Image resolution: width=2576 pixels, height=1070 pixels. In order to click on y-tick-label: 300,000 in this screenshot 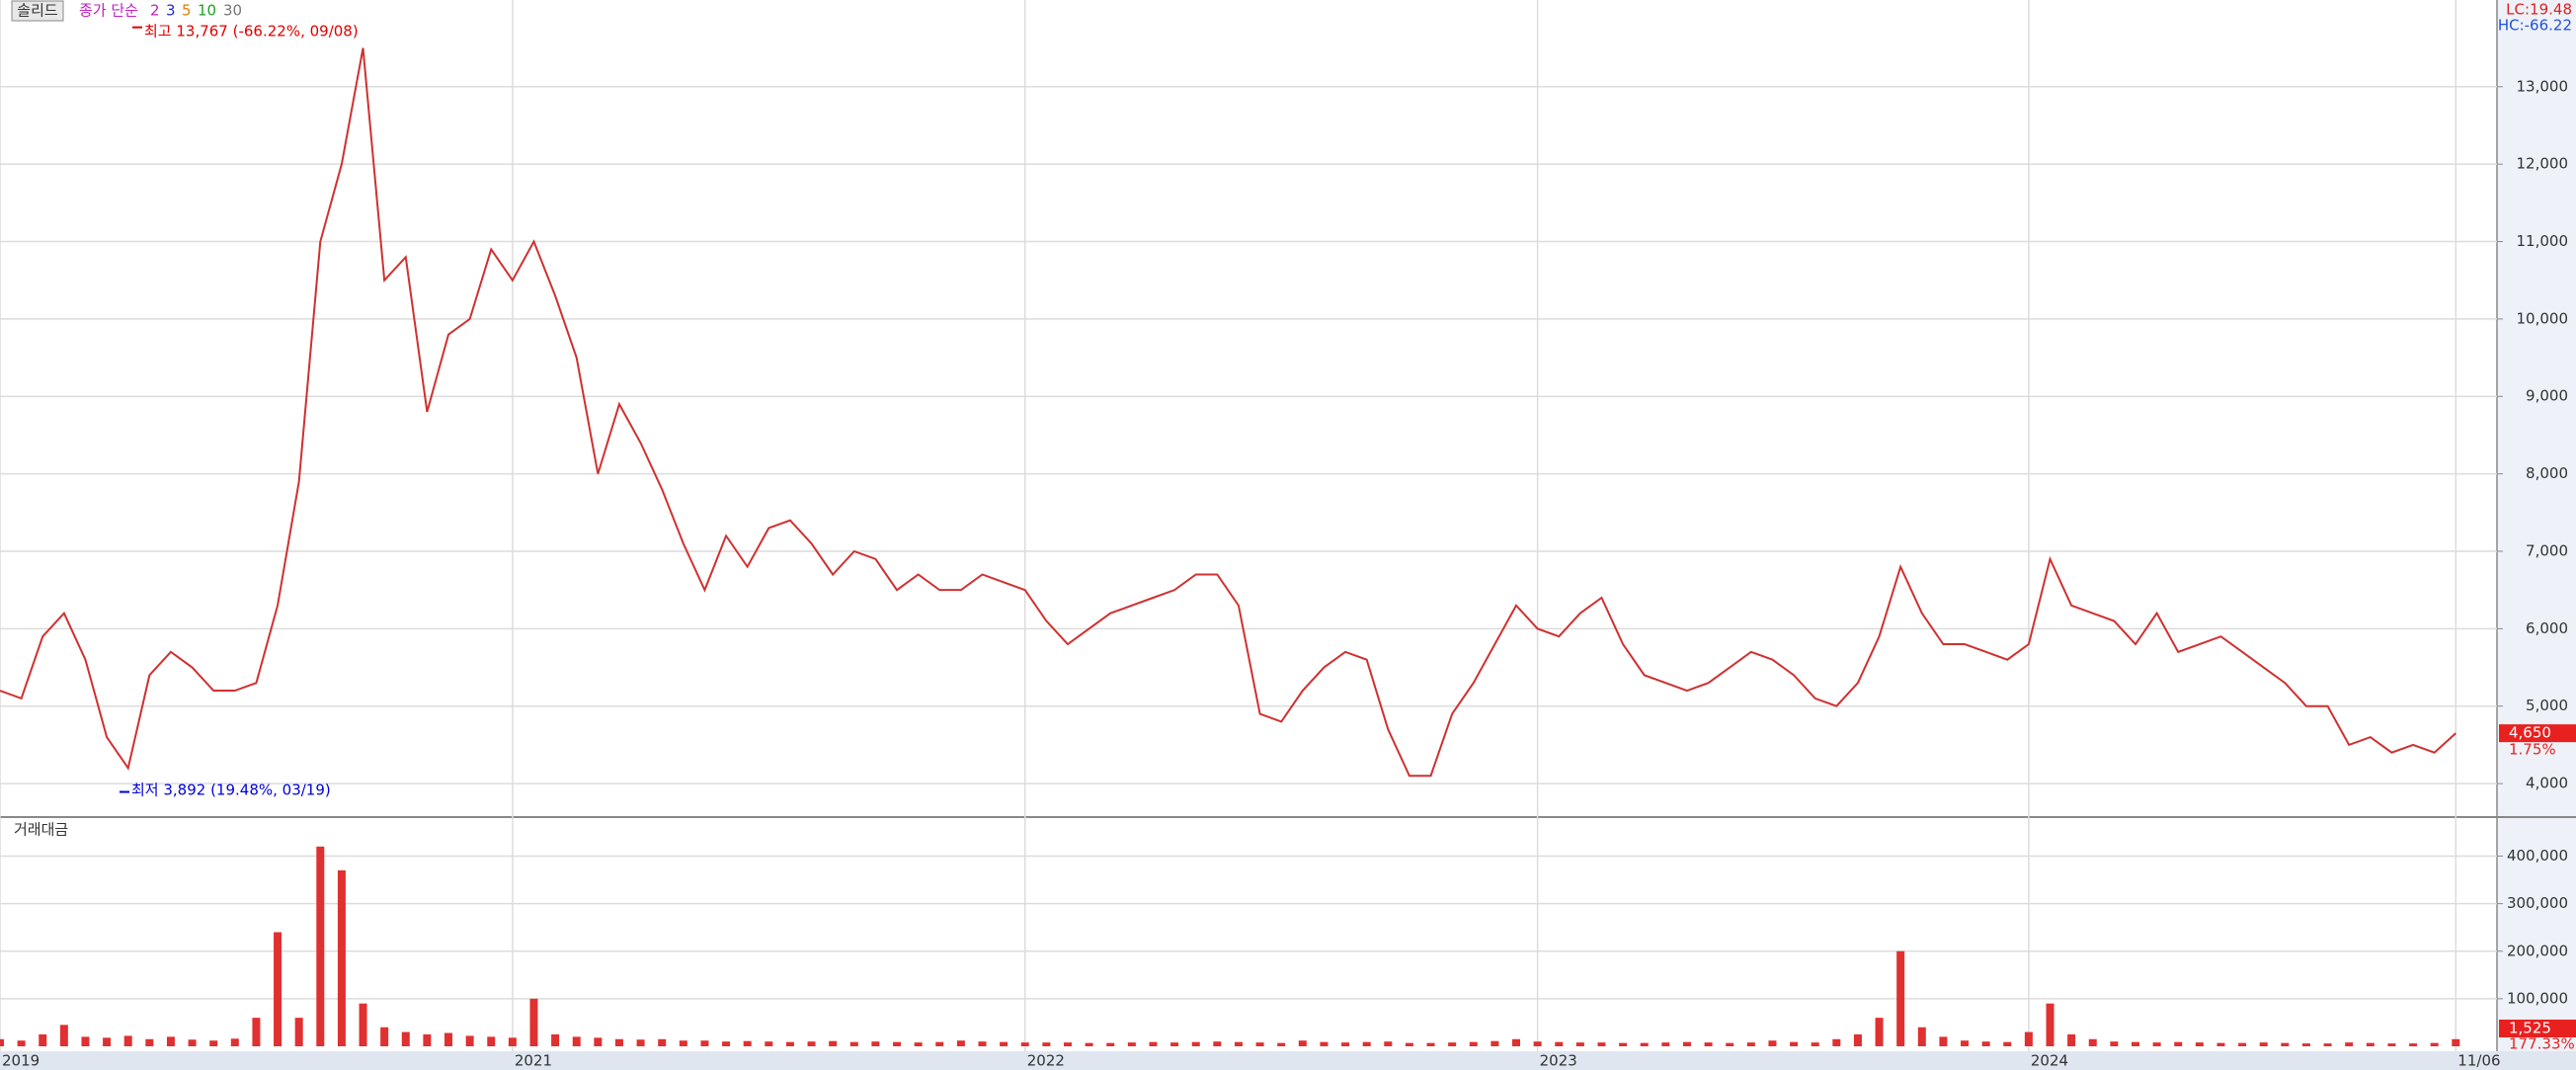, I will do `click(2537, 903)`.